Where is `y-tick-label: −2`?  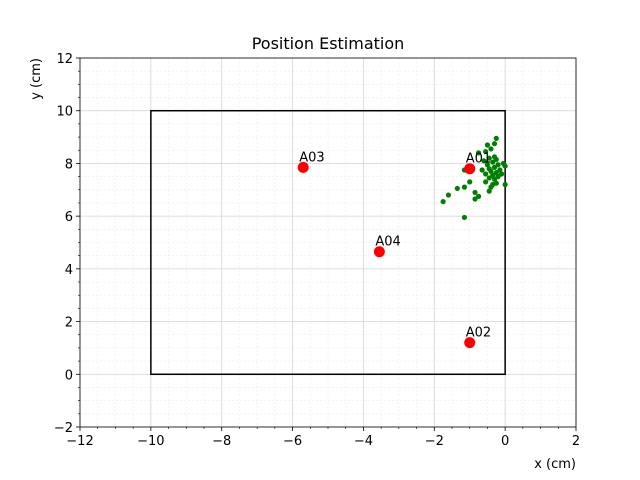
y-tick-label: −2 is located at coordinates (63, 428).